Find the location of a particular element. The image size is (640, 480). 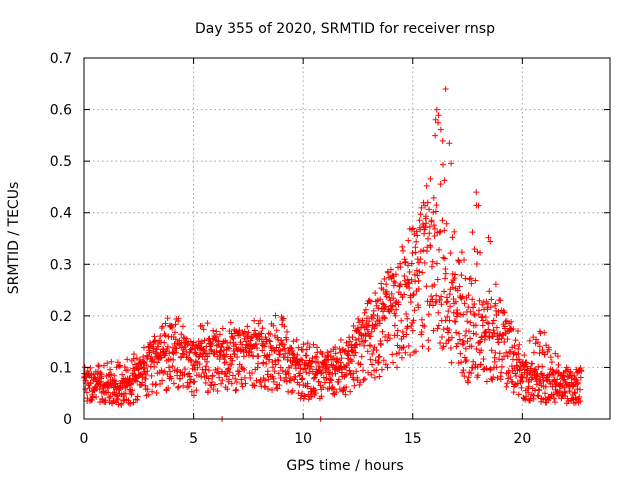

x-tick-label: 10 is located at coordinates (303, 439).